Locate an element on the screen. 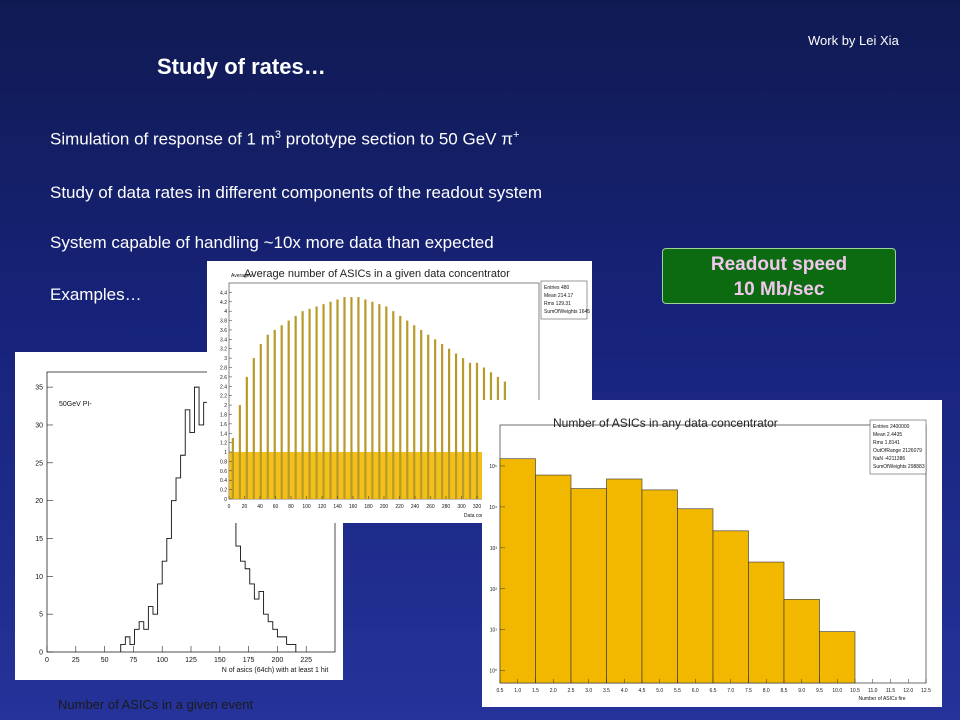  y-tick-label: 3.2 is located at coordinates (223, 350).